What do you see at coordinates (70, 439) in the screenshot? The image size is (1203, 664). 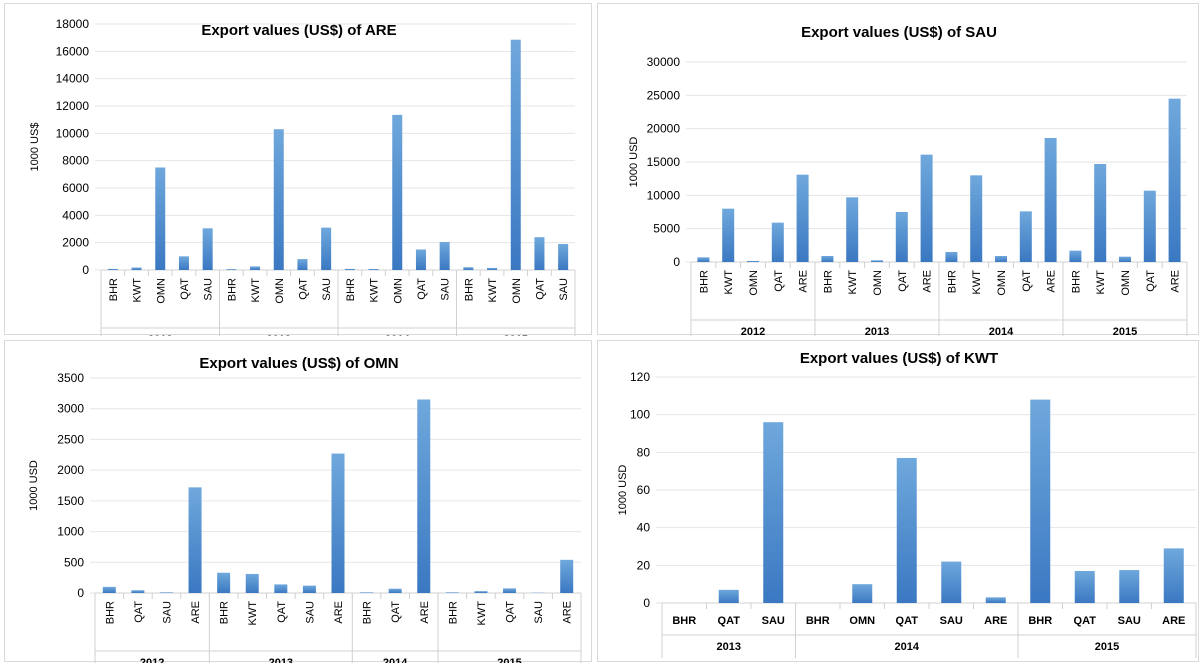 I see `y-tick-label: 2500` at bounding box center [70, 439].